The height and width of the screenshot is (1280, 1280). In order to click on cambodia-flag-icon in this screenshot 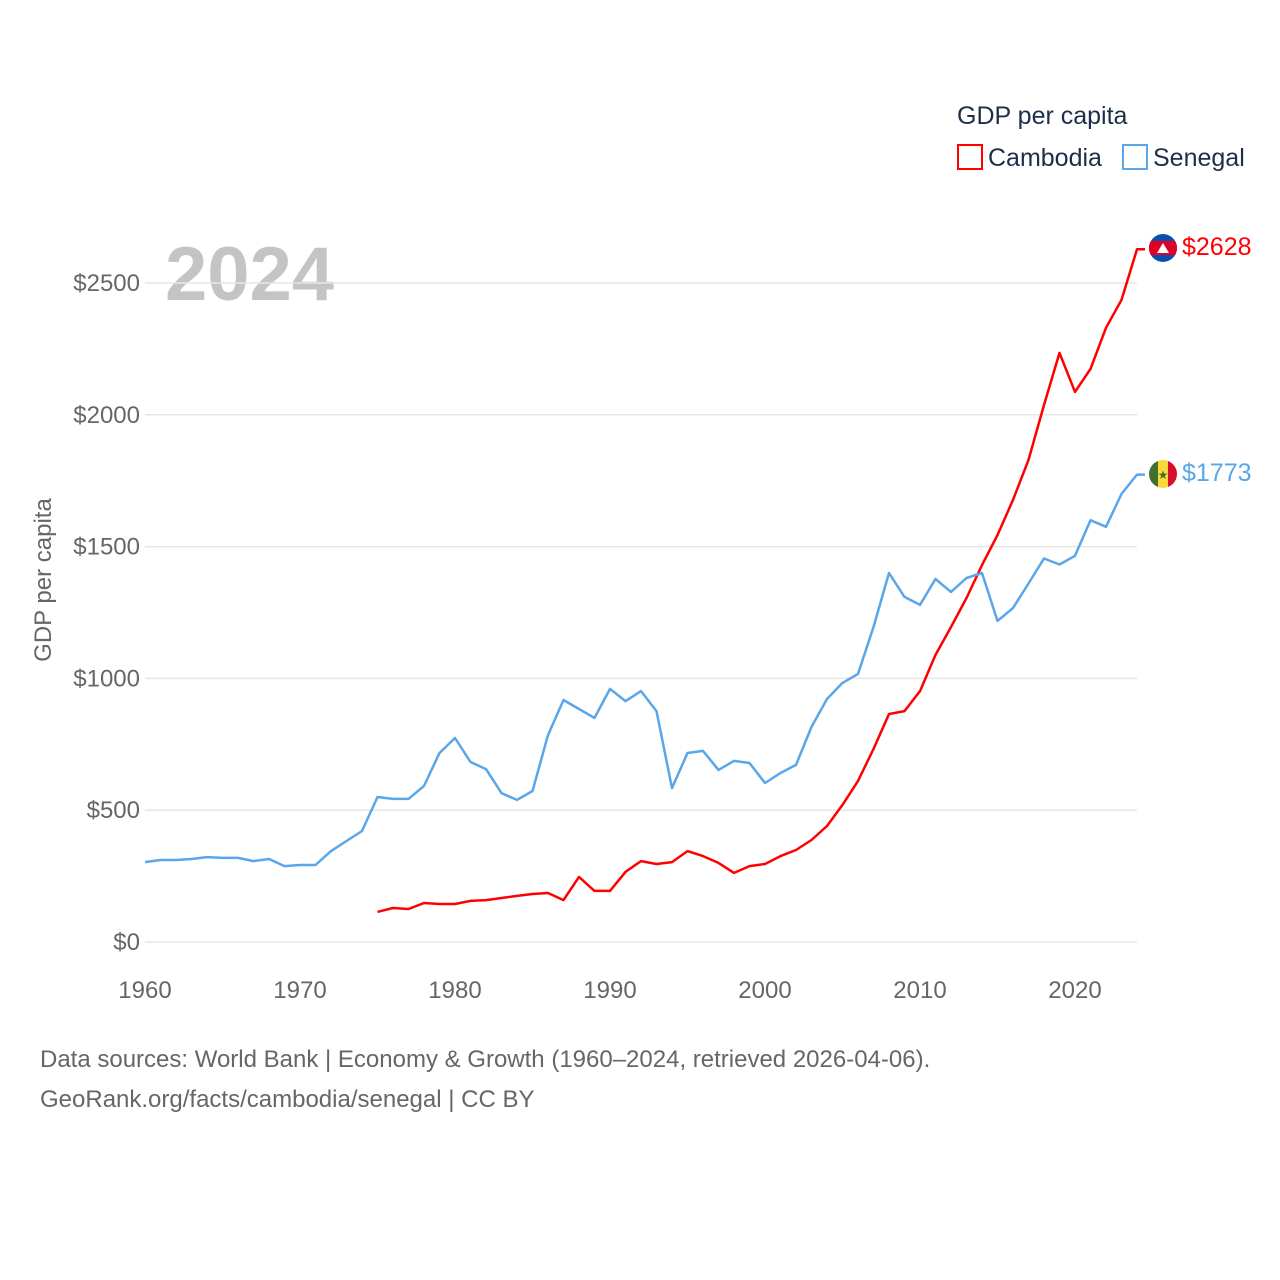, I will do `click(1163, 248)`.